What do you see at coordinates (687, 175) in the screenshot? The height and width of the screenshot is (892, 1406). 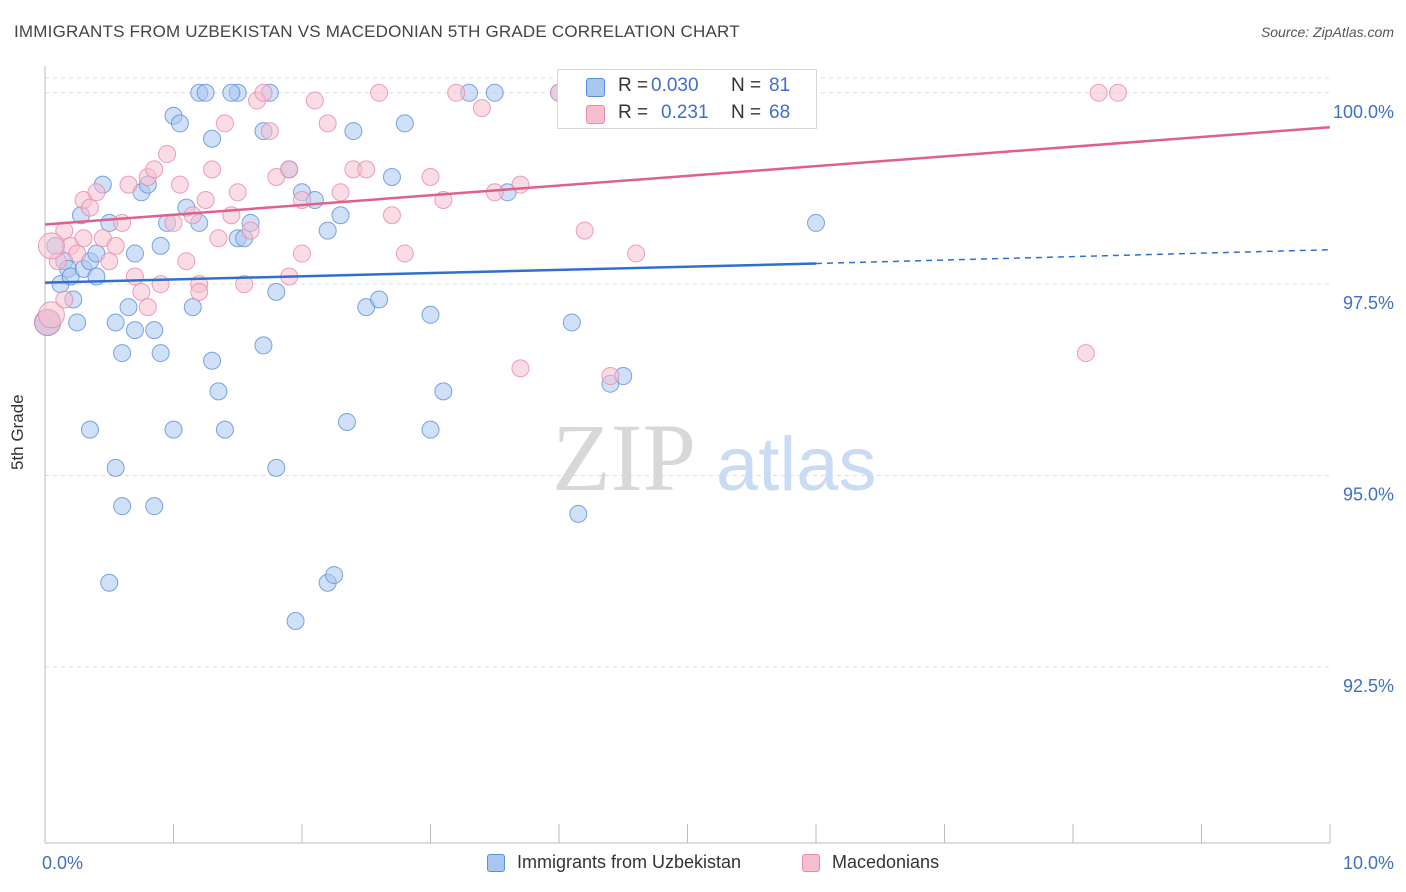 I see `trend-line-pink` at bounding box center [687, 175].